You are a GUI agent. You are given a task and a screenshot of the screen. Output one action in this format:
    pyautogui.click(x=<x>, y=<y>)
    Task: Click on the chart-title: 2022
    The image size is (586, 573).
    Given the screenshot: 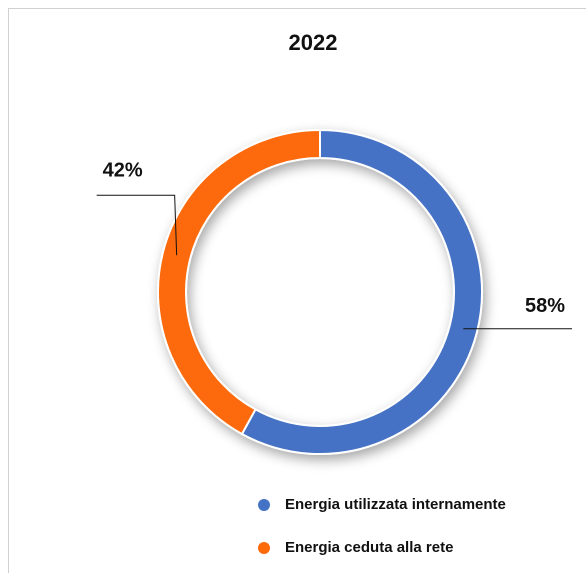 What is the action you would take?
    pyautogui.click(x=313, y=42)
    